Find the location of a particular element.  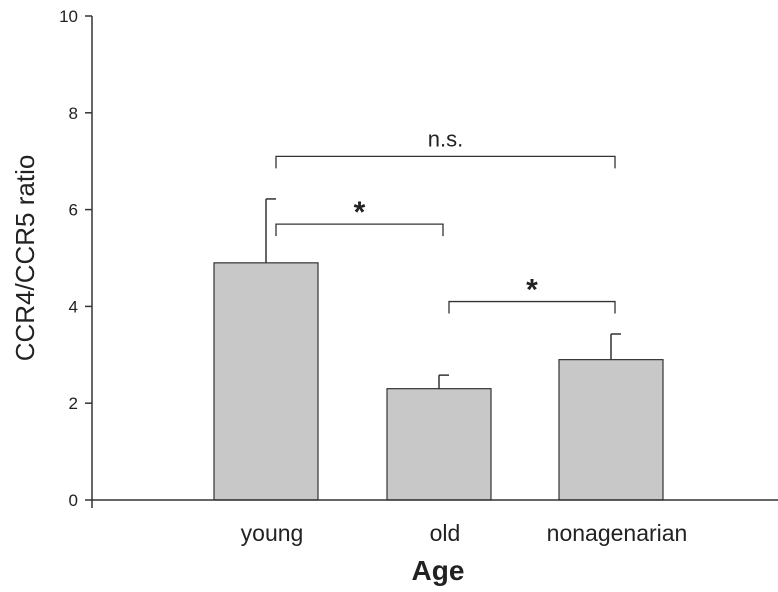

x-tick-label-nonagenarian: nonagenarian is located at coordinates (617, 533).